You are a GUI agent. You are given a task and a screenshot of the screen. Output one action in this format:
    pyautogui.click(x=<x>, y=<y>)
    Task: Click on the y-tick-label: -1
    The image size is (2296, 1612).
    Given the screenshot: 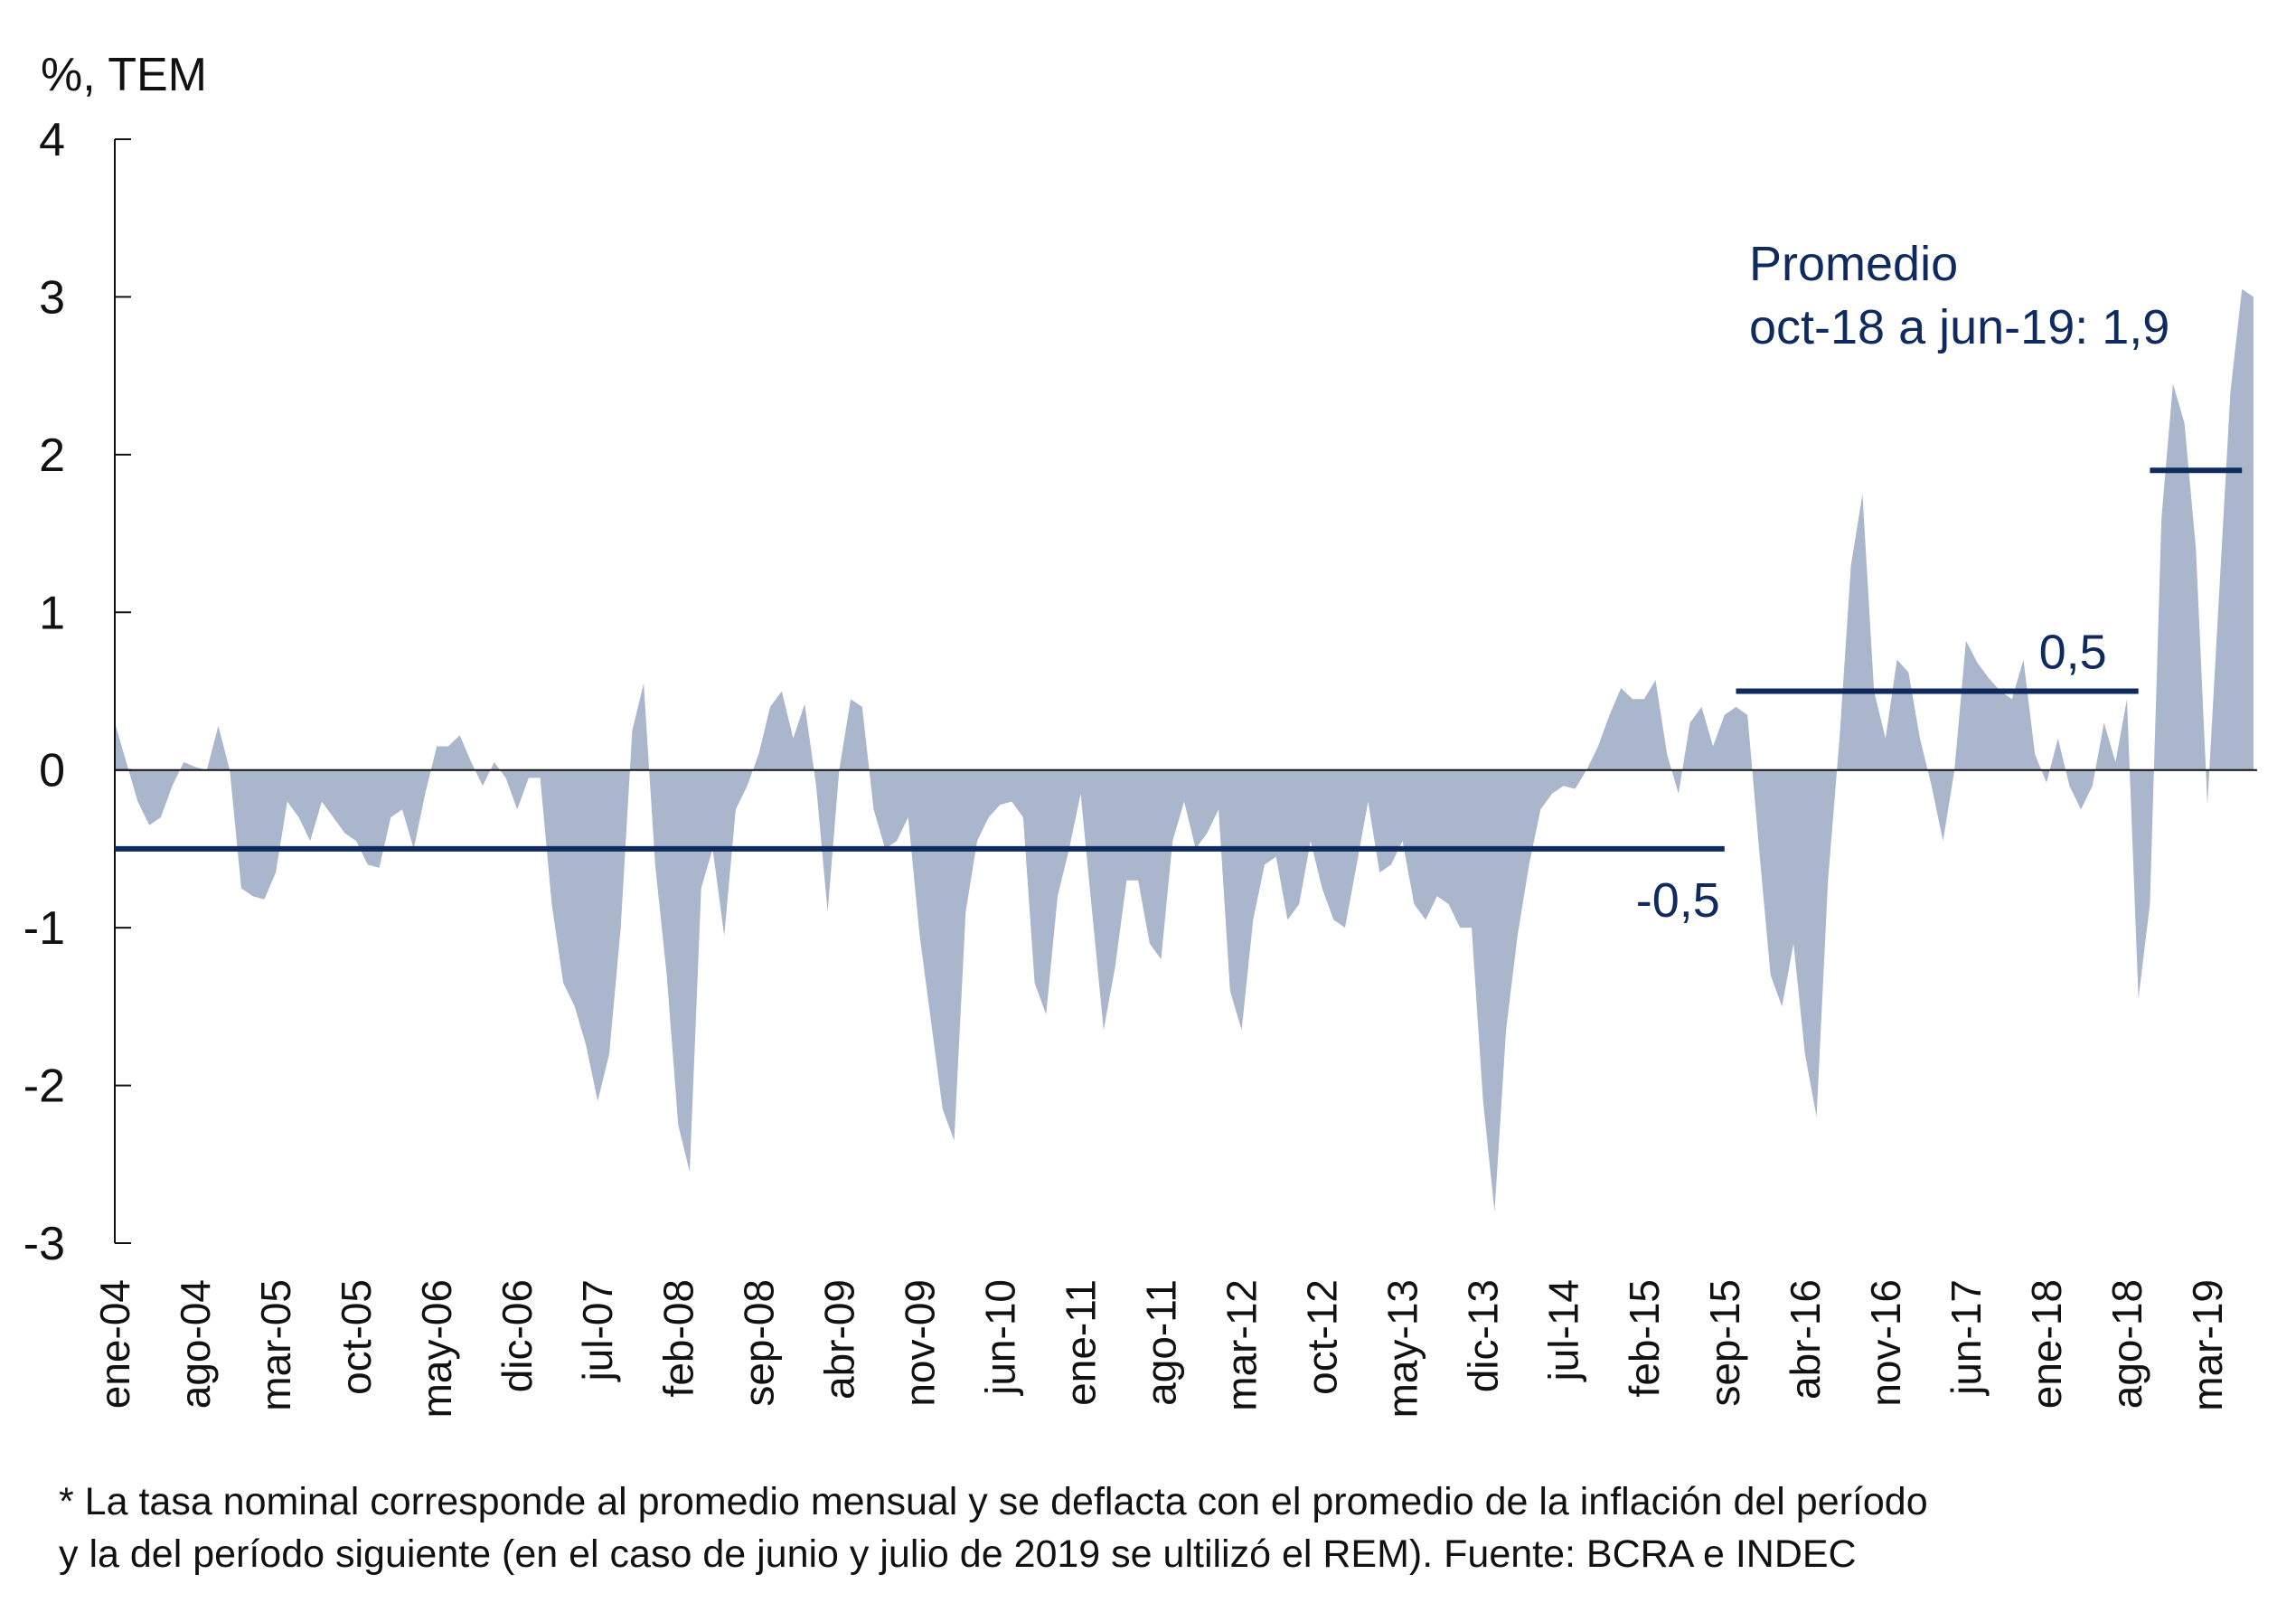 What is the action you would take?
    pyautogui.click(x=44, y=928)
    